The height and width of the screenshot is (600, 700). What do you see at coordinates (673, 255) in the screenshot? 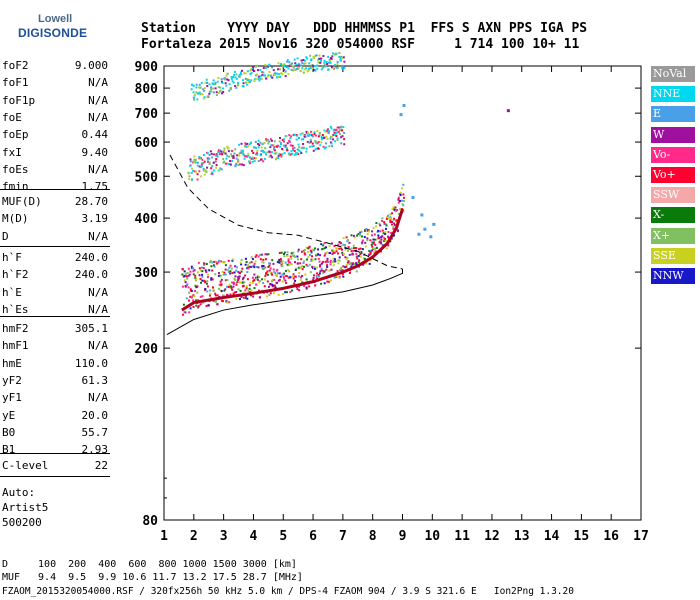
I see `legend-item-sse: SSE` at bounding box center [673, 255].